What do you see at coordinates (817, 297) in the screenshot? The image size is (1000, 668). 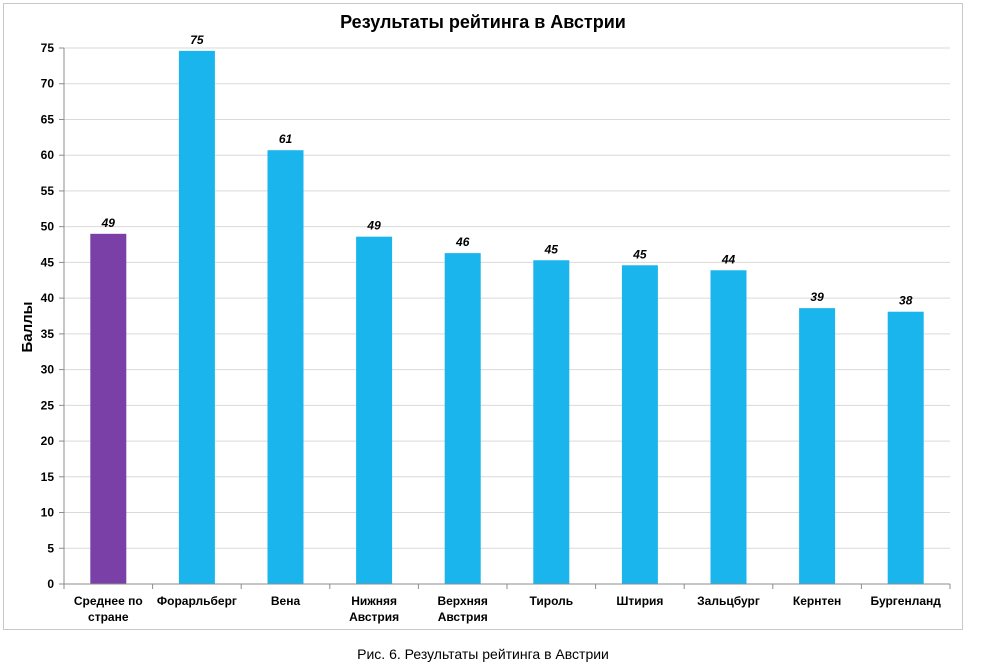 I see `data-label: 39` at bounding box center [817, 297].